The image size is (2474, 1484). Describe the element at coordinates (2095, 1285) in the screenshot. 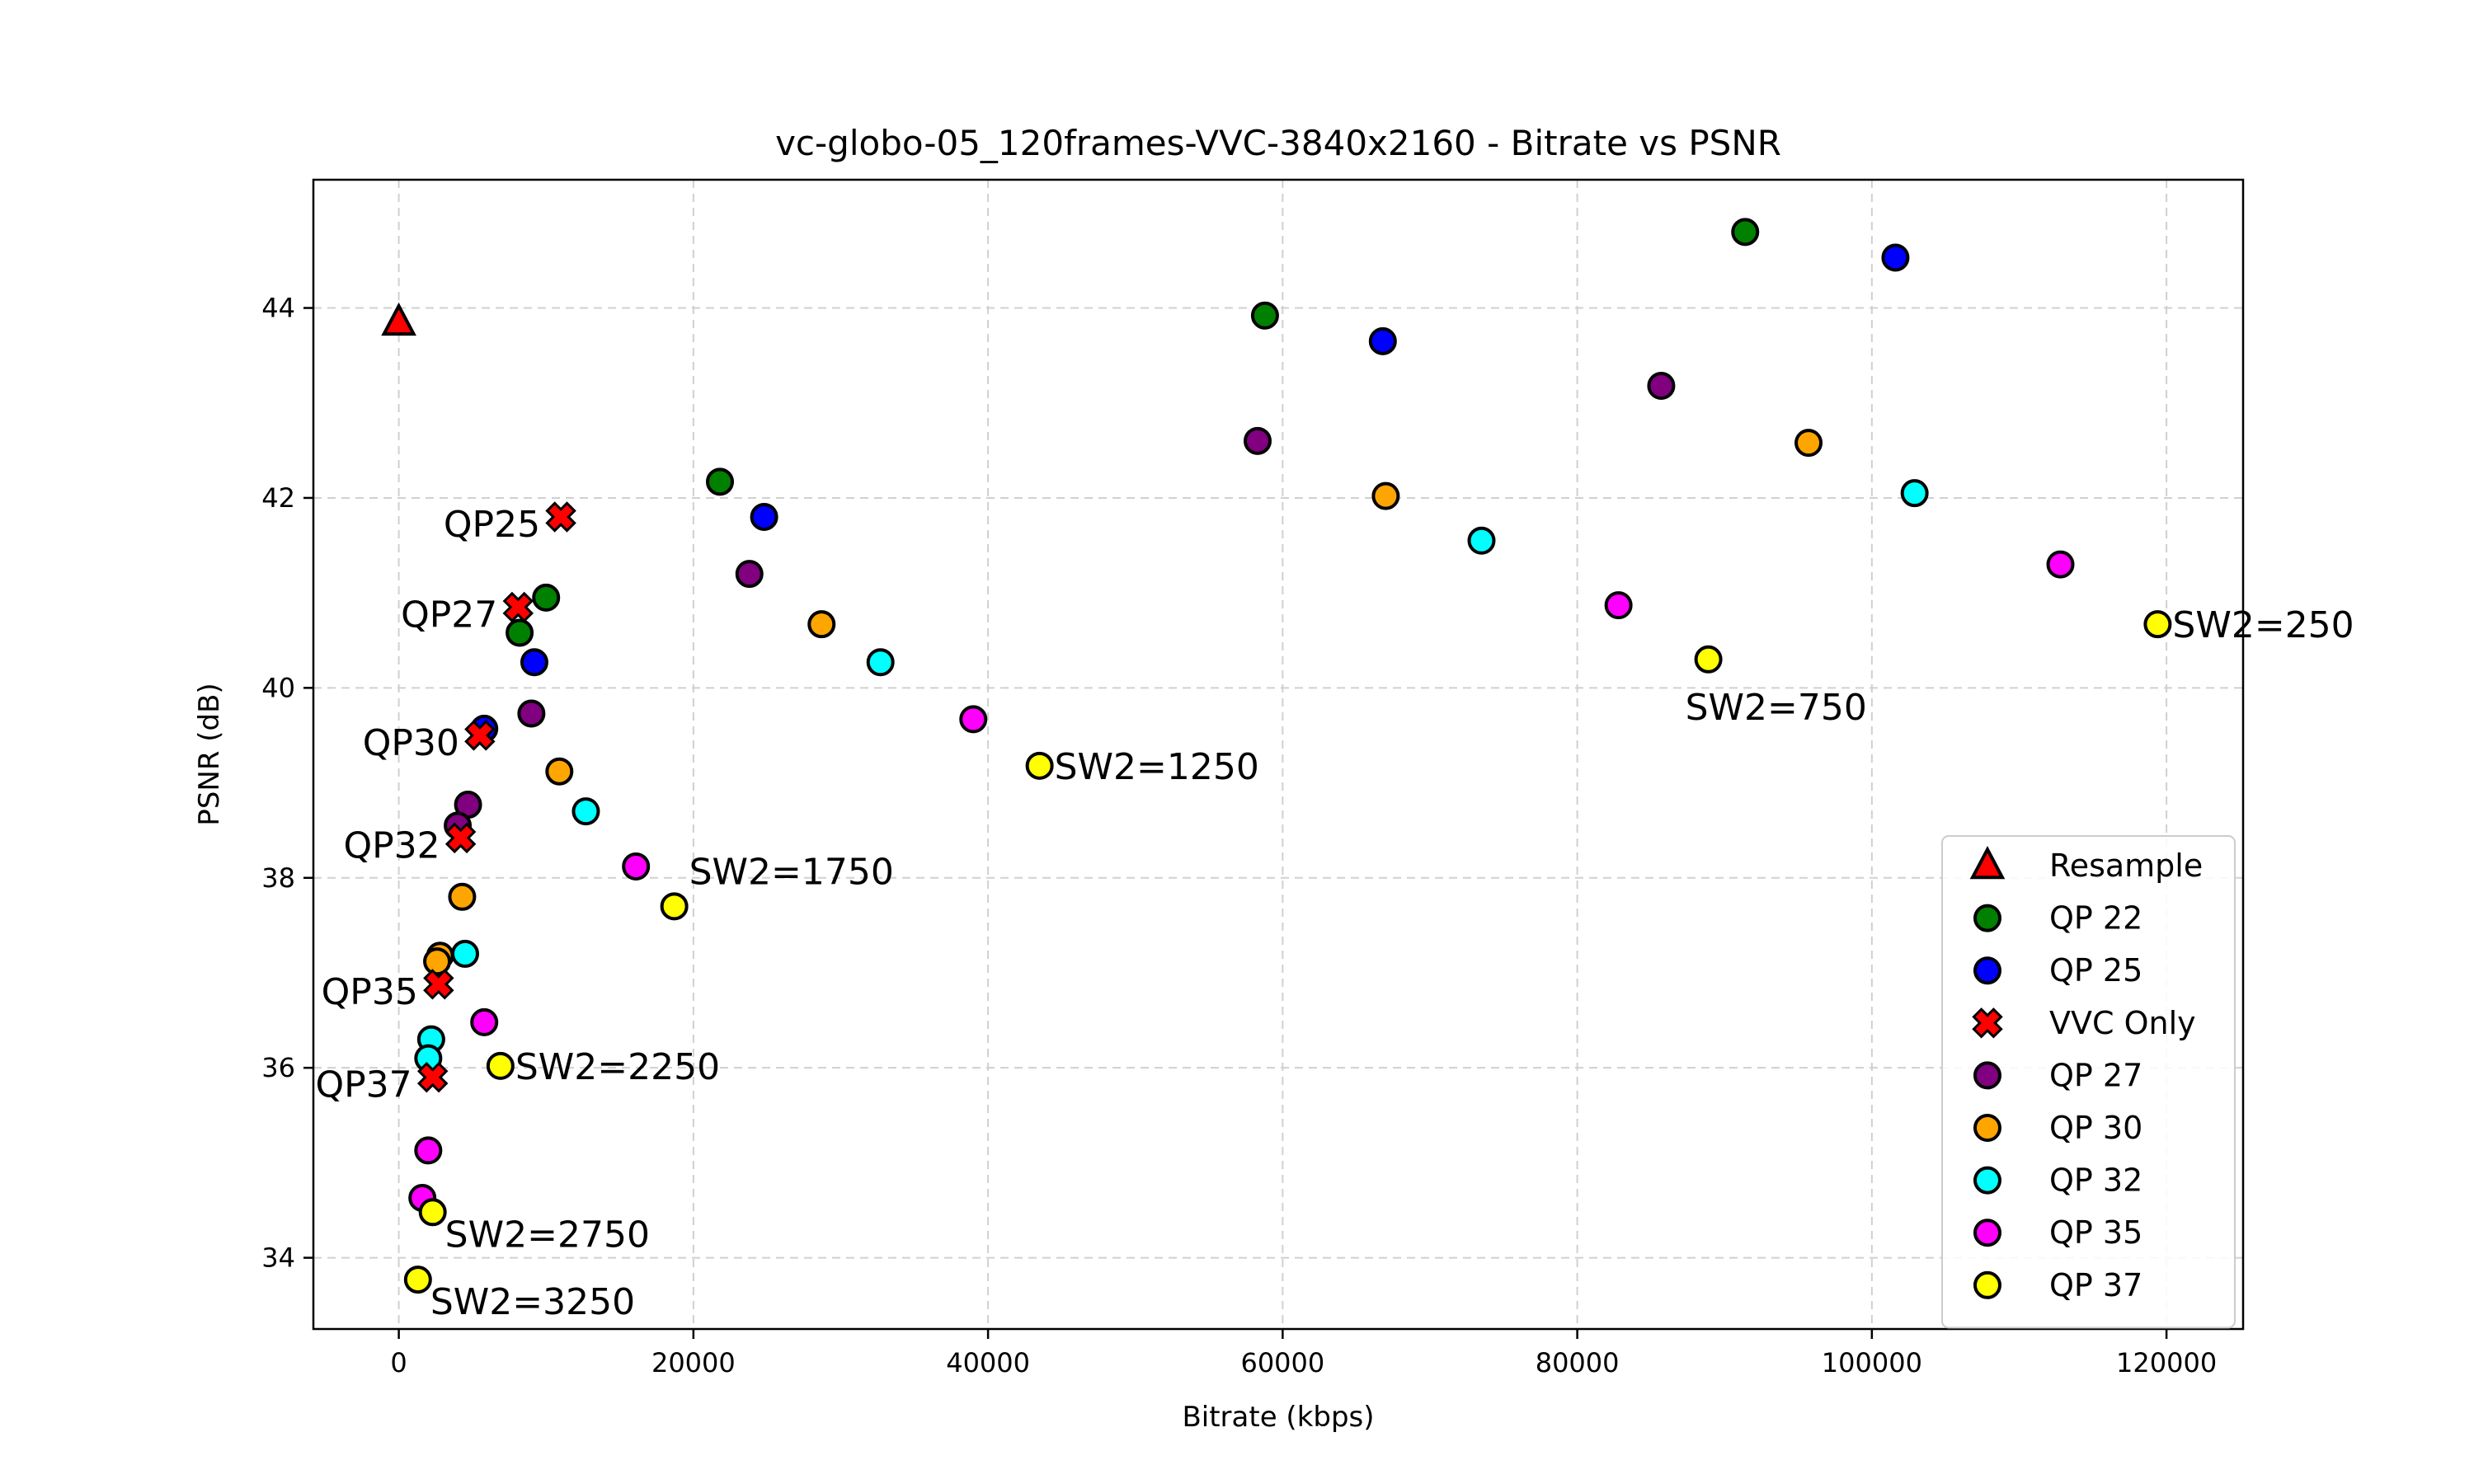

I see `legend-label: QP 37` at that location.